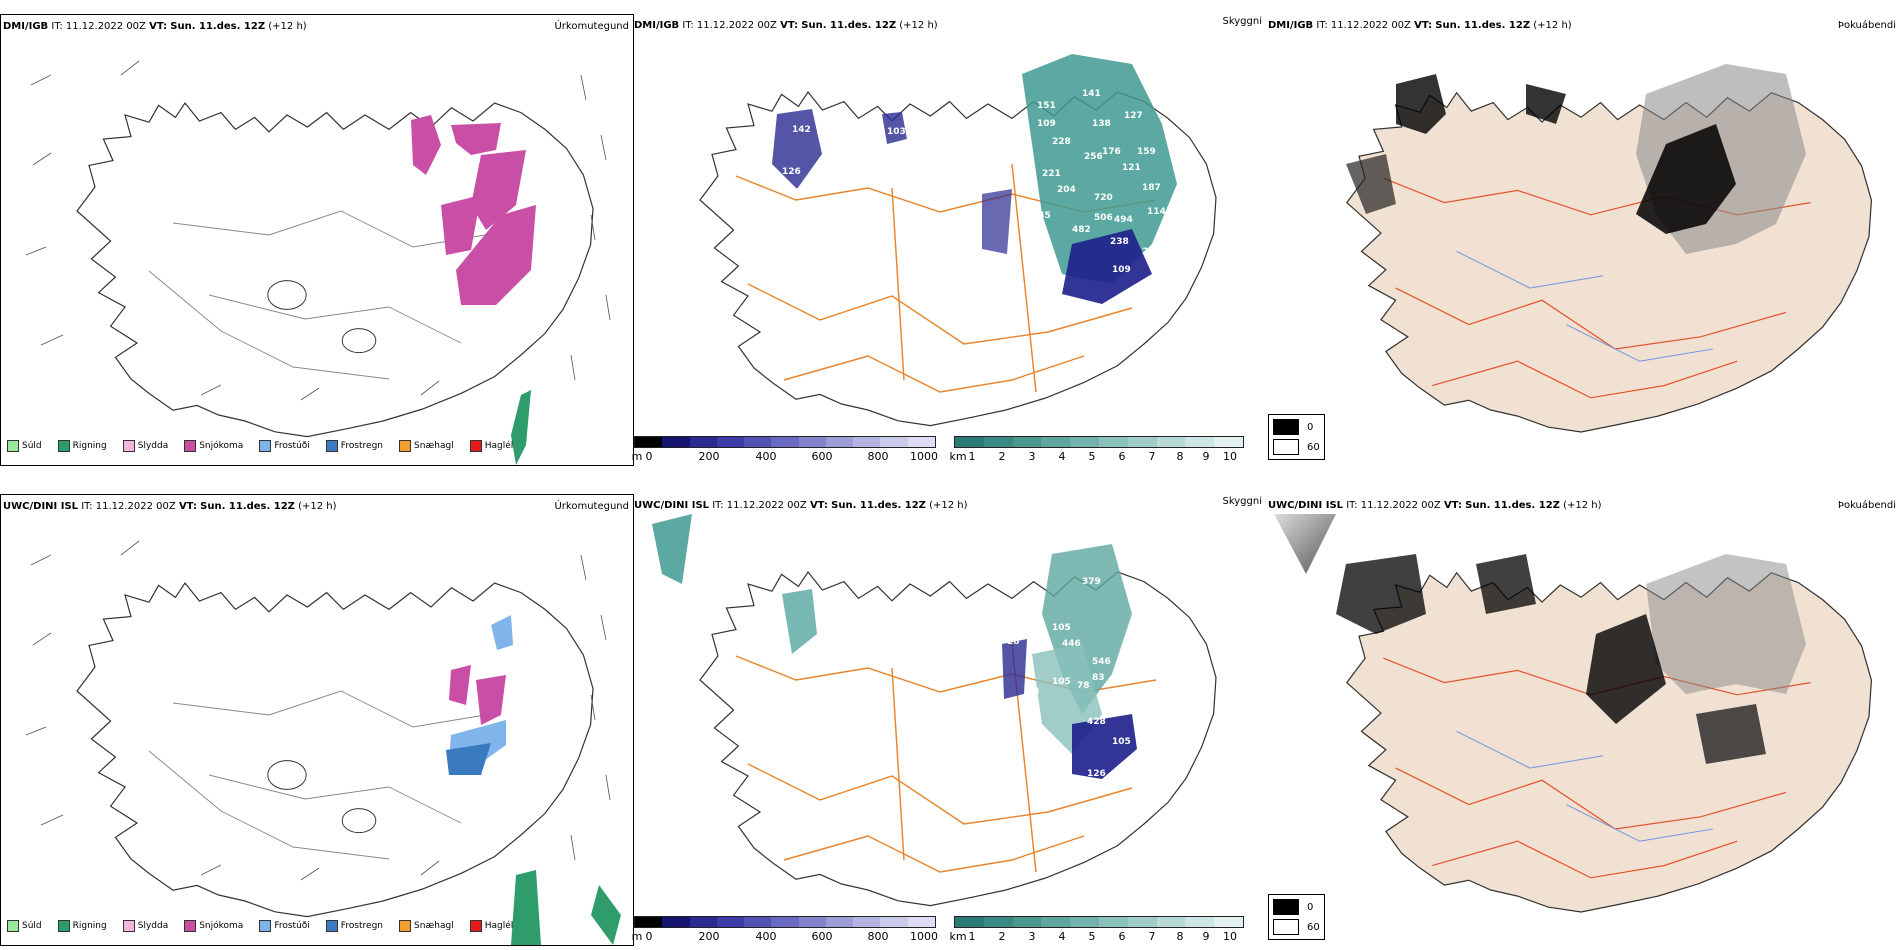 This screenshot has width=1900, height=950. What do you see at coordinates (213, 446) in the screenshot?
I see `legend-item: Snjókoma` at bounding box center [213, 446].